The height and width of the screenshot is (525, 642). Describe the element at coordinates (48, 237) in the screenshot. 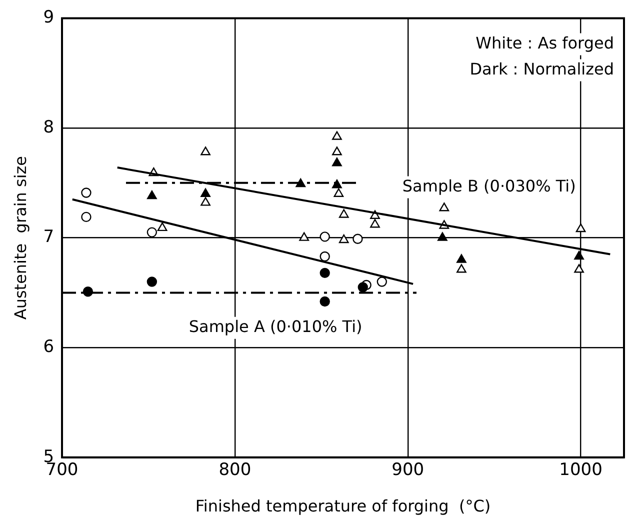

I see `y-tick-label: 7` at that location.